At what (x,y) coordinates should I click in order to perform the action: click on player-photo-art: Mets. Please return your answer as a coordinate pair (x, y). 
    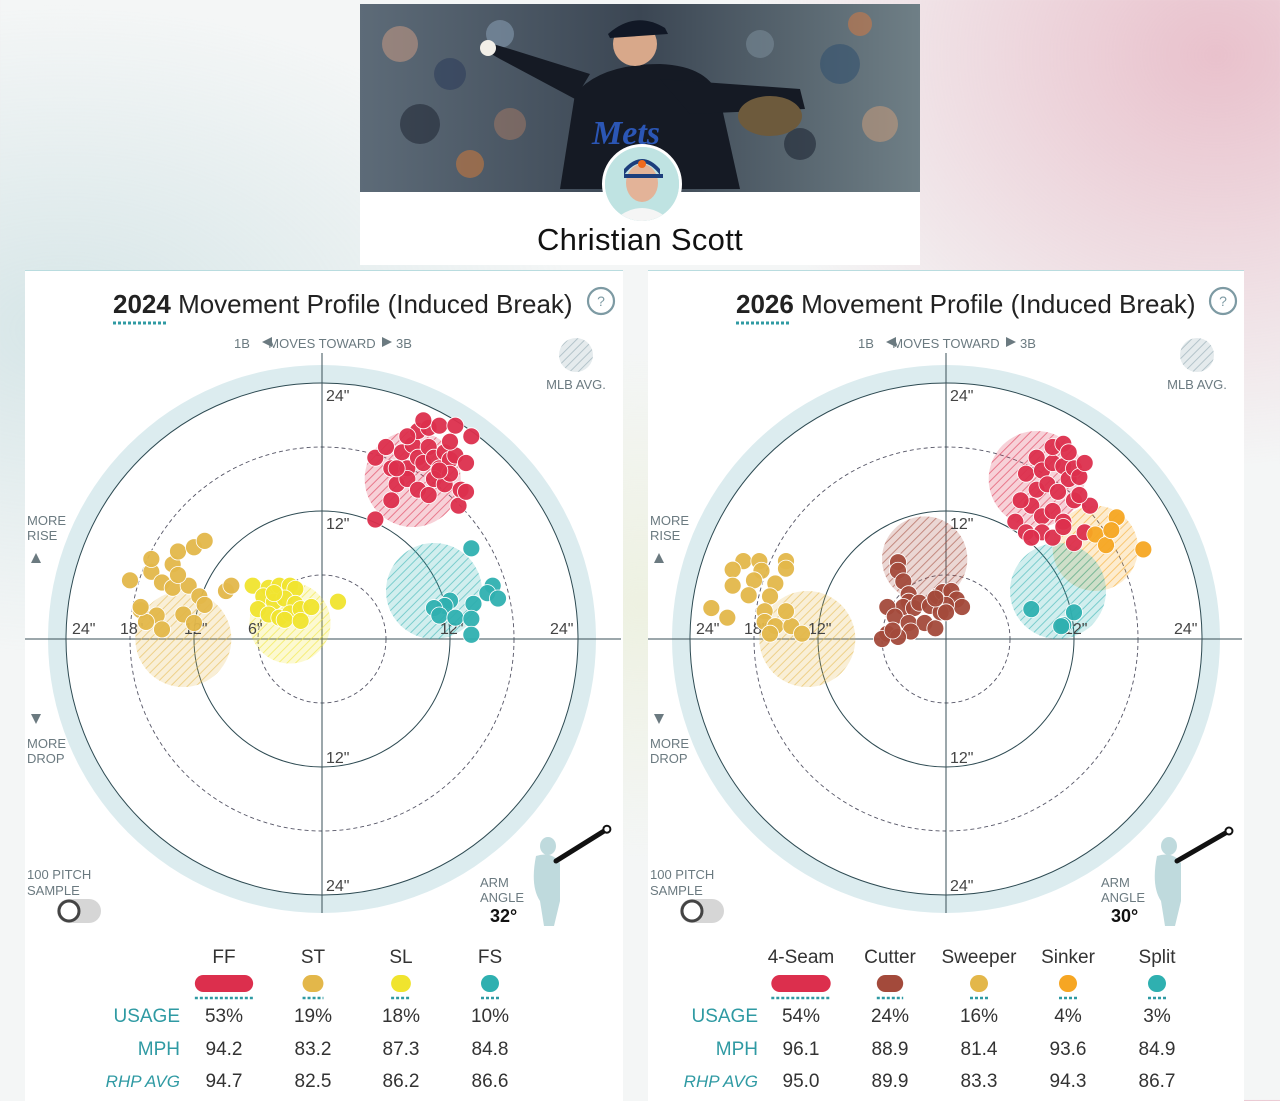
    Looking at the image, I should click on (640, 98).